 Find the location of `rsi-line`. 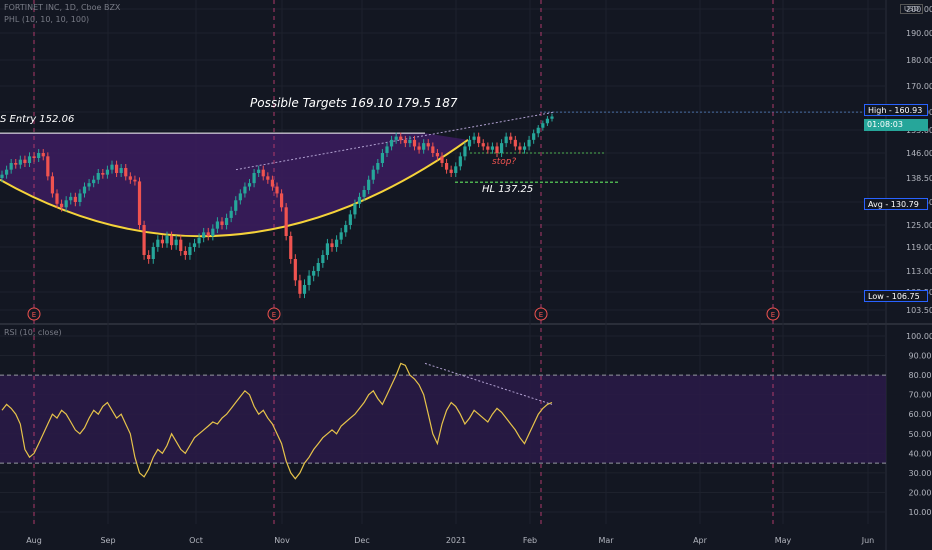

rsi-line is located at coordinates (277, 421).